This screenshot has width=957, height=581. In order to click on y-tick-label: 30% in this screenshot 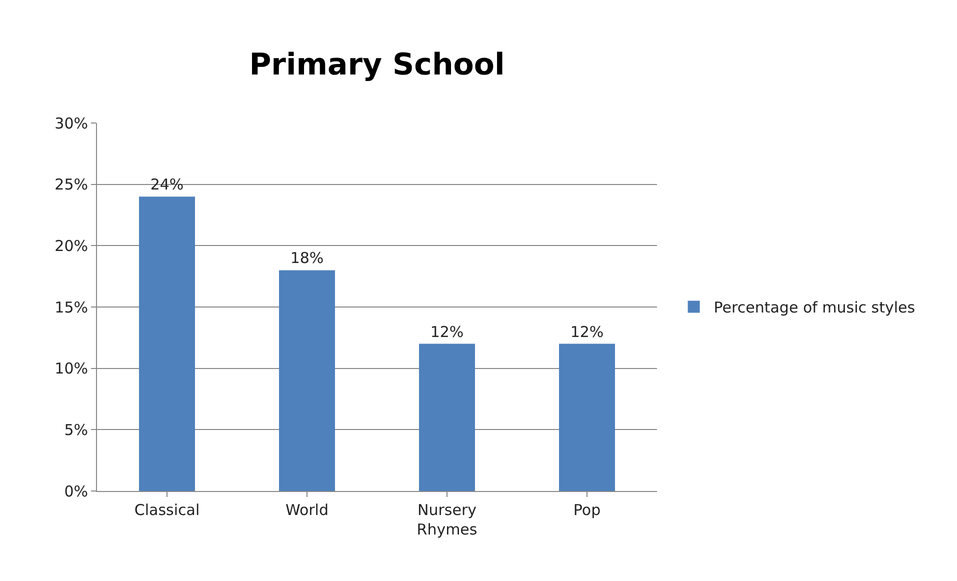, I will do `click(71, 123)`.